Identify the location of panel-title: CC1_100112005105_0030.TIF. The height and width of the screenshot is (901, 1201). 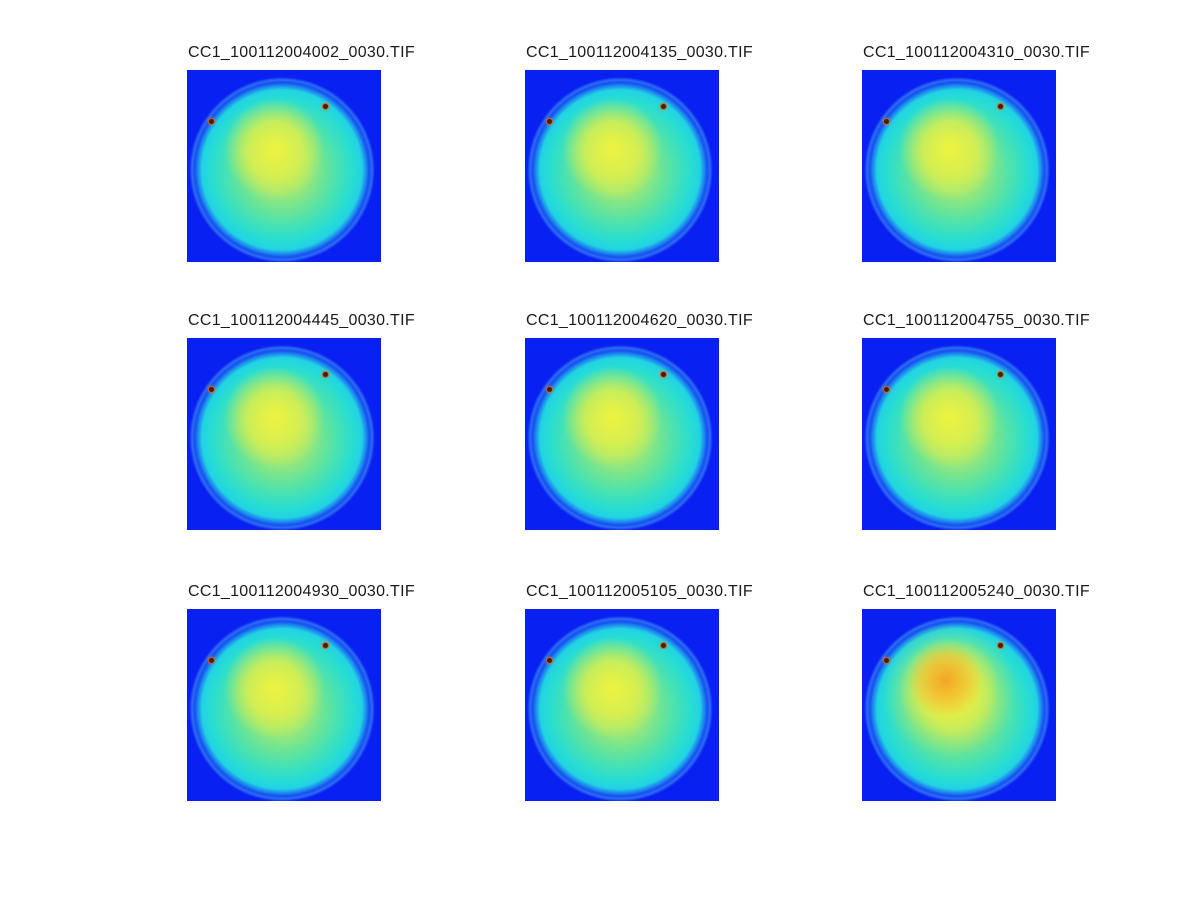
(639, 591).